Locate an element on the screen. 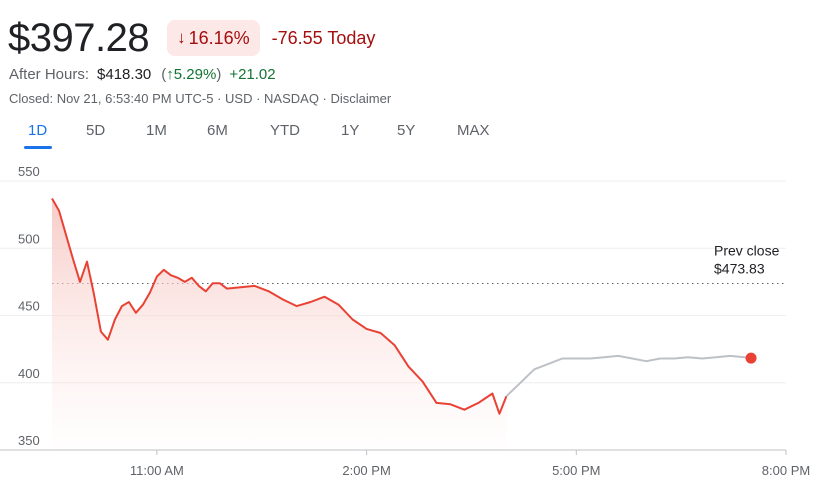  tab-1y: 1Y is located at coordinates (350, 130).